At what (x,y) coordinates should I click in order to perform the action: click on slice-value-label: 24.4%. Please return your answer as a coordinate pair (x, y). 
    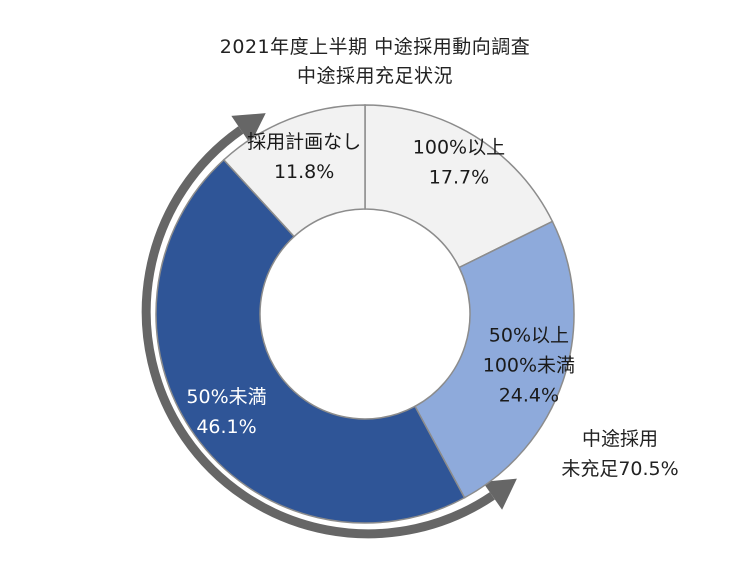
    Looking at the image, I should click on (529, 396).